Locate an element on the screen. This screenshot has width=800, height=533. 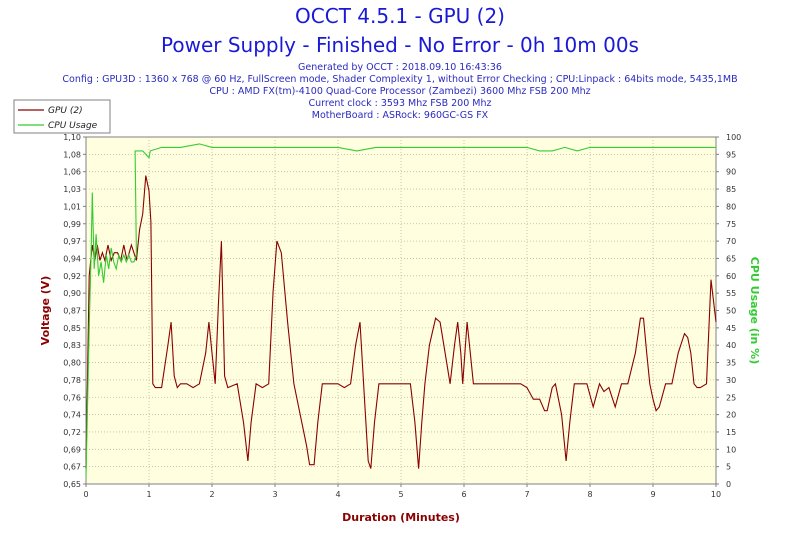
y-tick-label: 0,85 is located at coordinates (72, 328).